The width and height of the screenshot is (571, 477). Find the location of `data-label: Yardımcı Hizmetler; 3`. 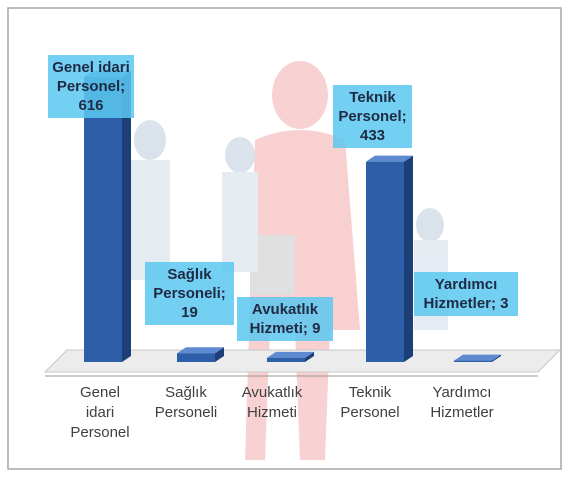

data-label: Yardımcı Hizmetler; 3 is located at coordinates (466, 294).